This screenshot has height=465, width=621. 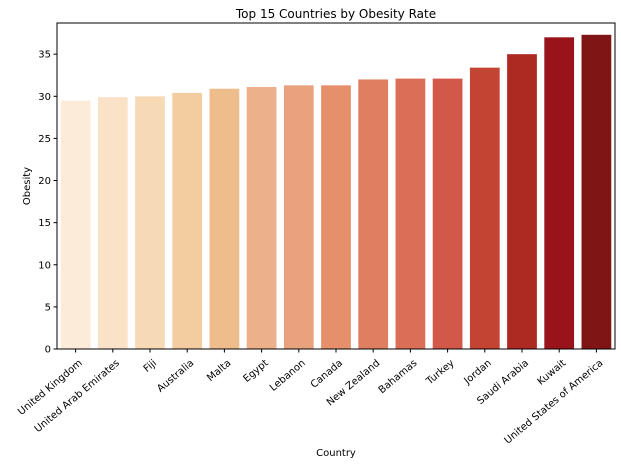 I want to click on y-tick-label: 15, so click(x=44, y=223).